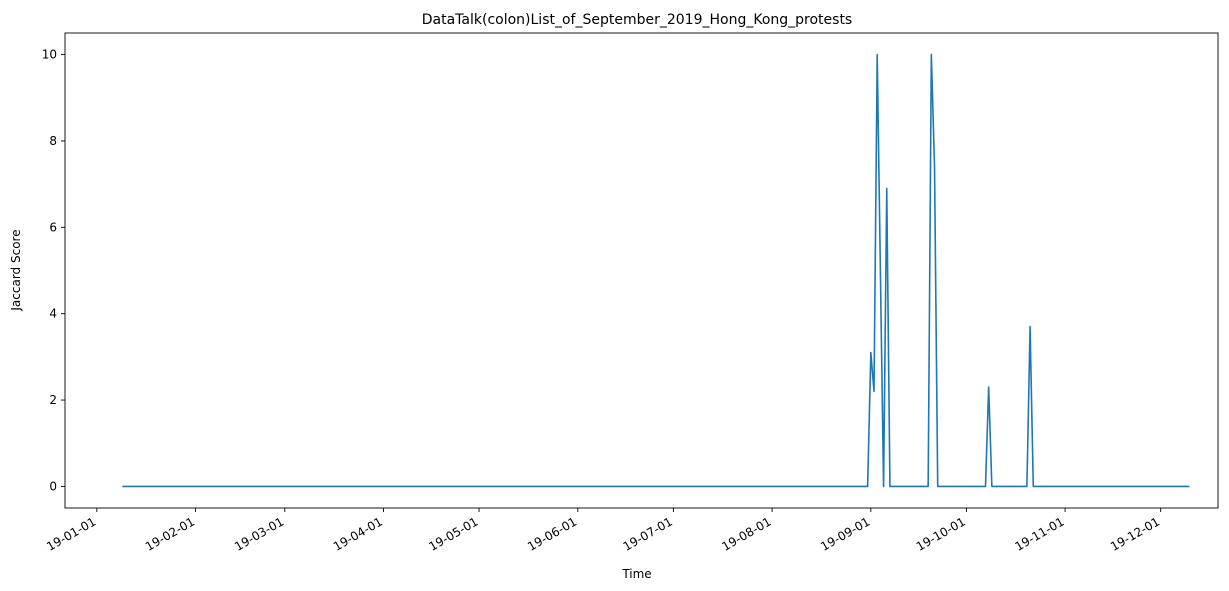 Image resolution: width=1229 pixels, height=591 pixels. What do you see at coordinates (53, 314) in the screenshot?
I see `y-tick-label: 4` at bounding box center [53, 314].